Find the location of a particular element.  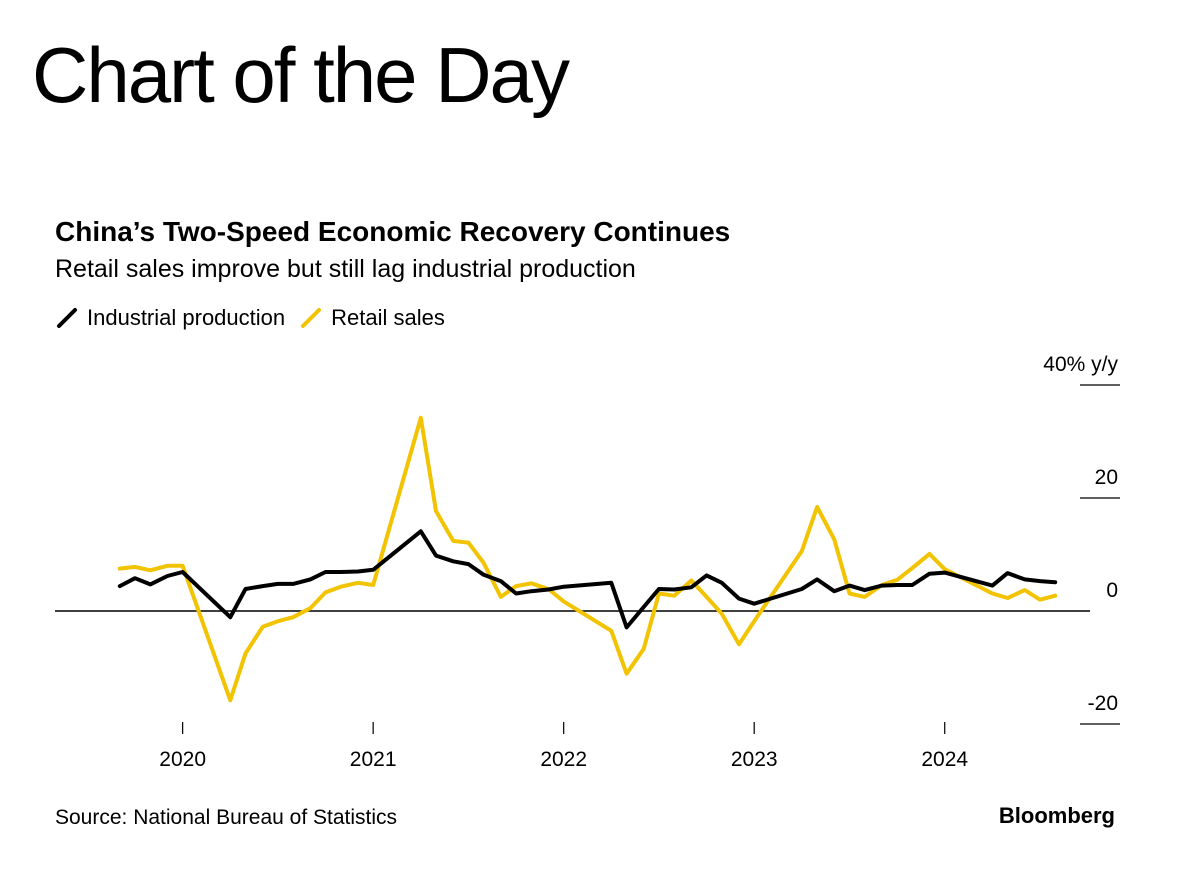

series-line-industrial-production is located at coordinates (587, 579).